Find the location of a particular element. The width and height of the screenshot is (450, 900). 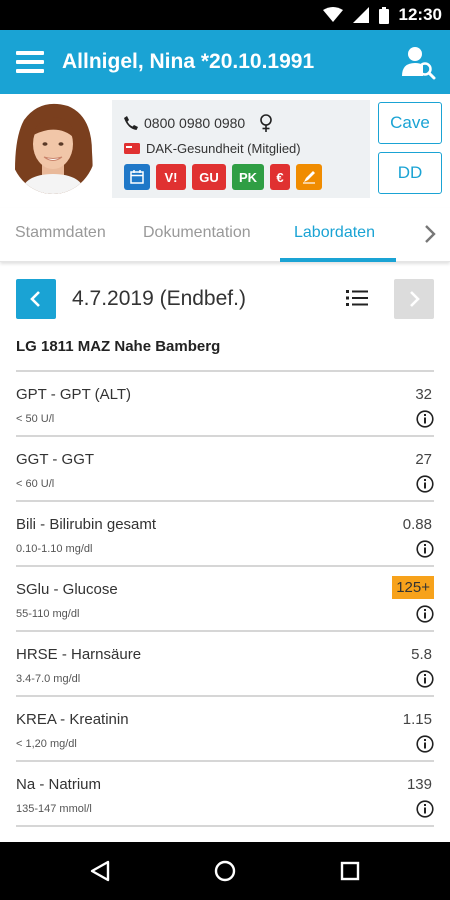

lab-test-name: Bili - Bilirubin gesamt is located at coordinates (86, 524).